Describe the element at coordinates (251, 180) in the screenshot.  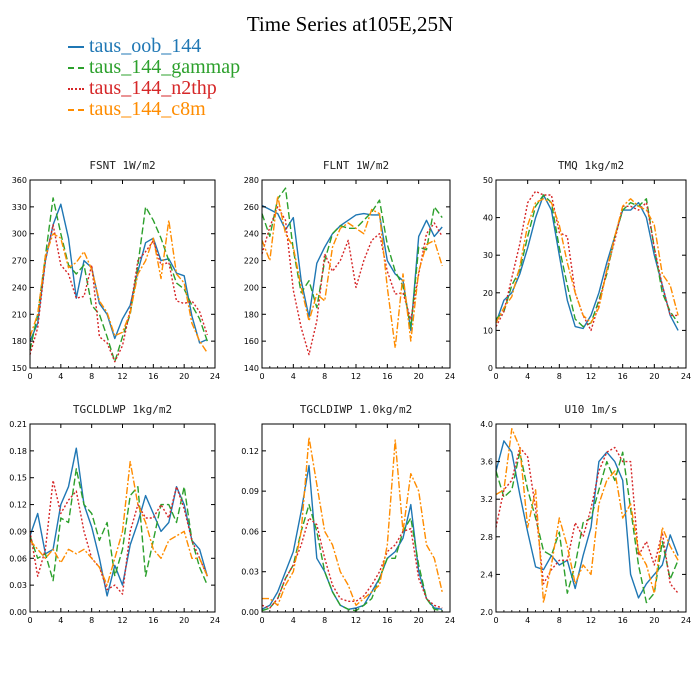
I see `y-tick-label: 280` at that location.